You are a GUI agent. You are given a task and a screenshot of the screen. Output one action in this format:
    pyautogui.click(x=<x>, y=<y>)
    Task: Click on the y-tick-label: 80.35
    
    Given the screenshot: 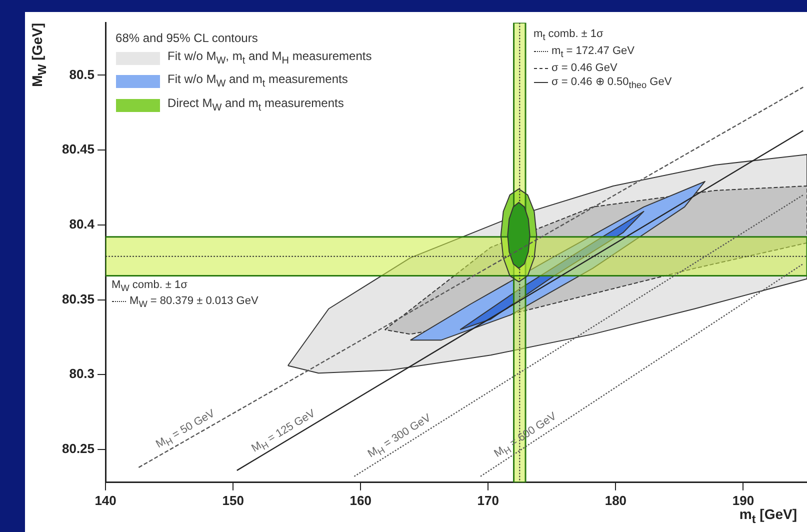 What is the action you would take?
    pyautogui.click(x=78, y=298)
    